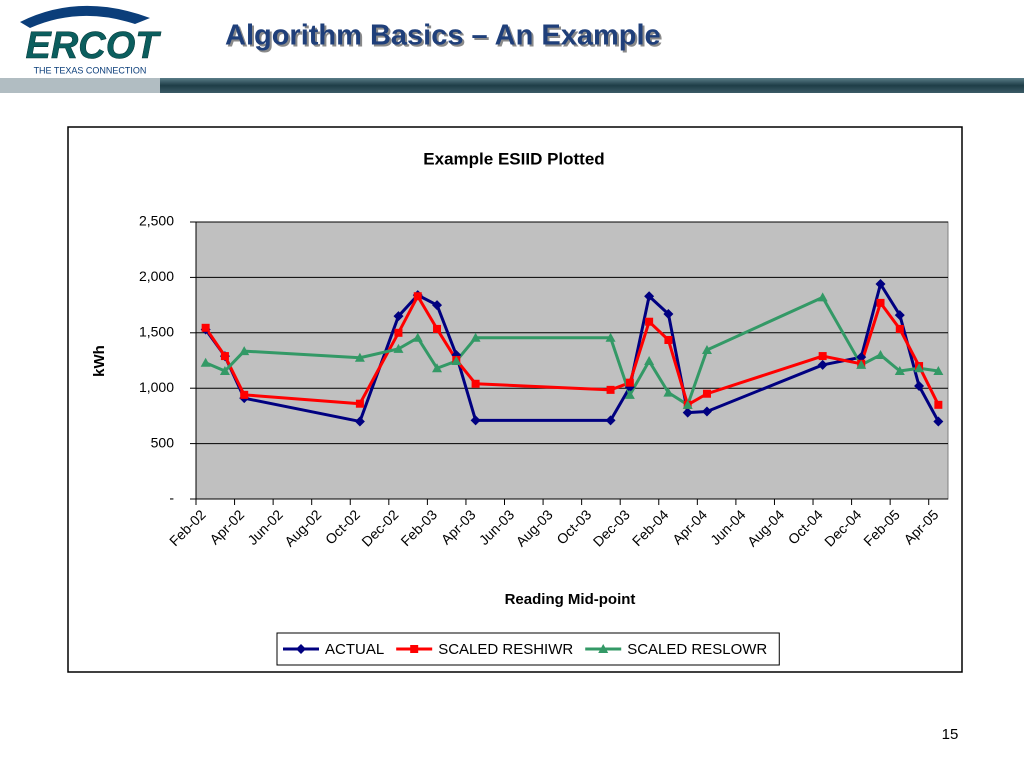 The image size is (1024, 773). I want to click on slide-title: Algorithm Basics – An Example, so click(443, 36).